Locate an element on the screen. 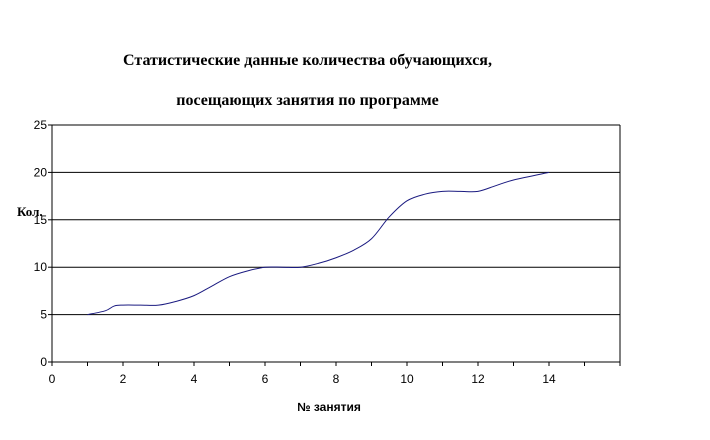 The image size is (710, 440). y-tick-label: 10 is located at coordinates (41, 267).